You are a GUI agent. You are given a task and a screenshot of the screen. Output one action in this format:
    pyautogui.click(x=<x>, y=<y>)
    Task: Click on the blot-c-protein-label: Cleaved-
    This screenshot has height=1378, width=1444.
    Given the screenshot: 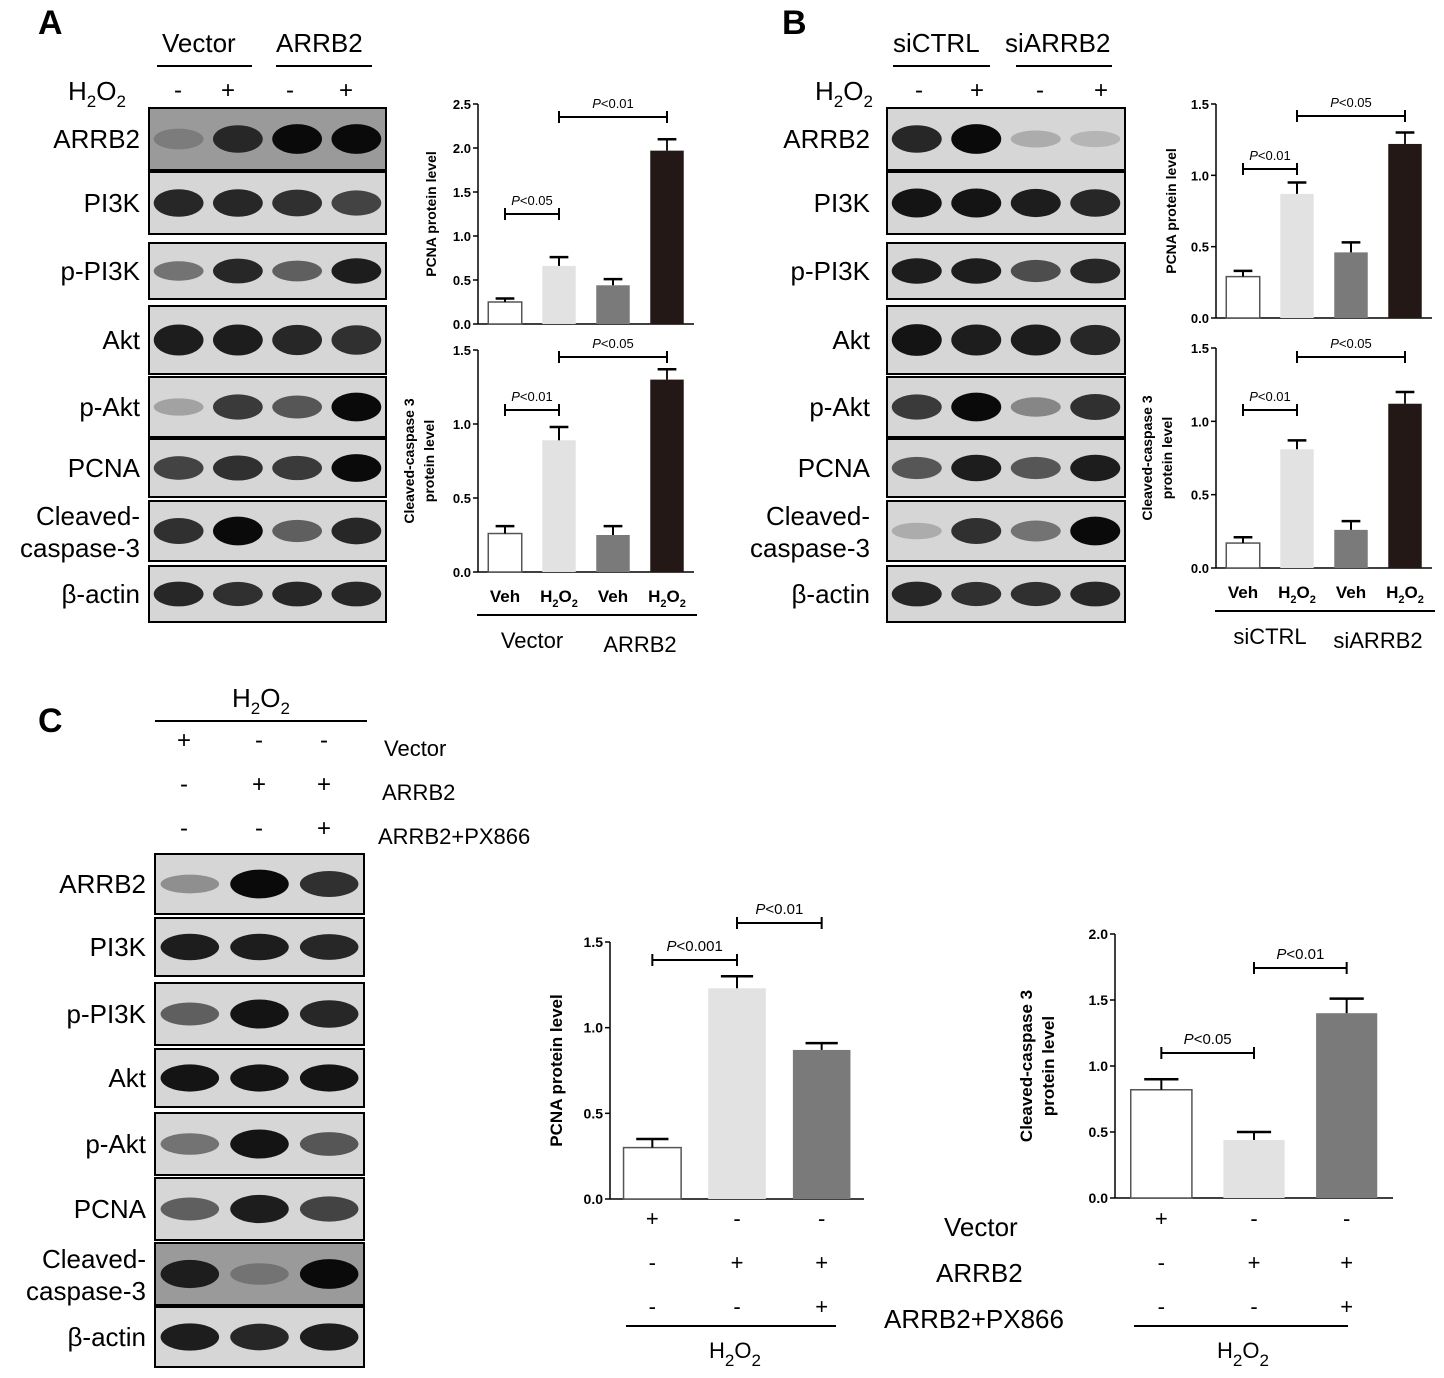 What is the action you would take?
    pyautogui.click(x=94, y=1259)
    